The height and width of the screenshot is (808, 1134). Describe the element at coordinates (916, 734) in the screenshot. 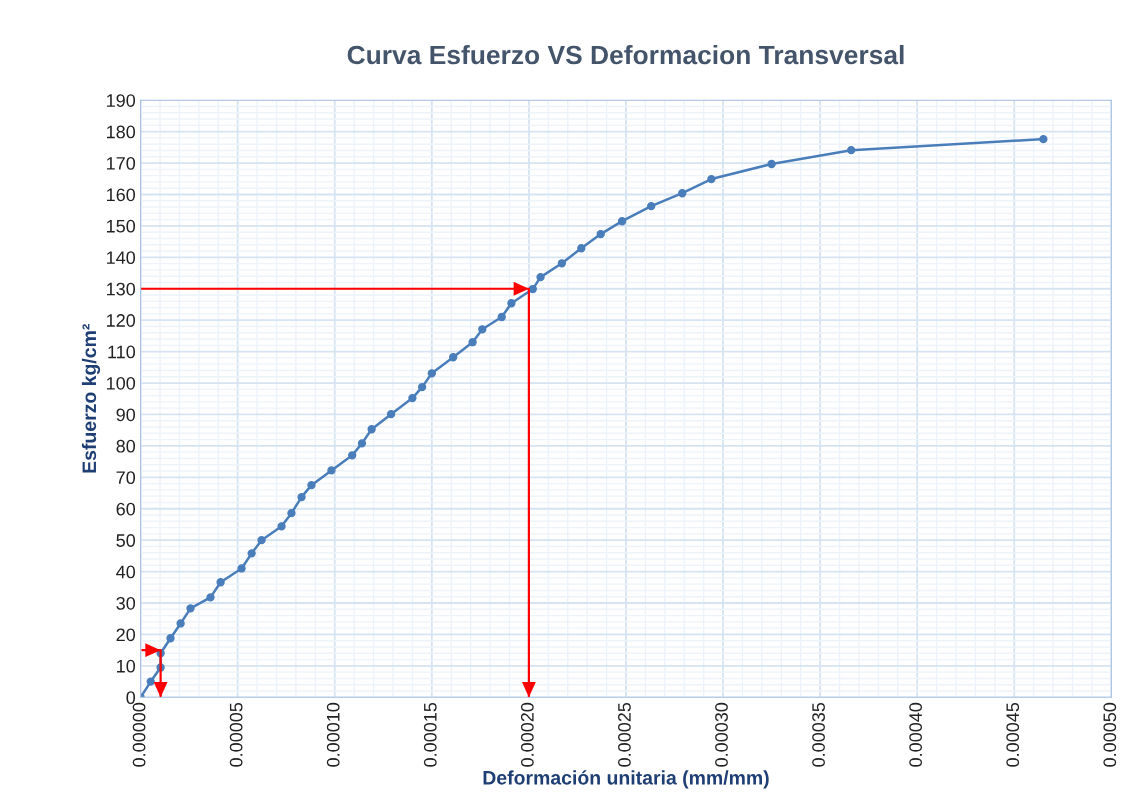

I see `x-tick-label: 0.00040` at that location.